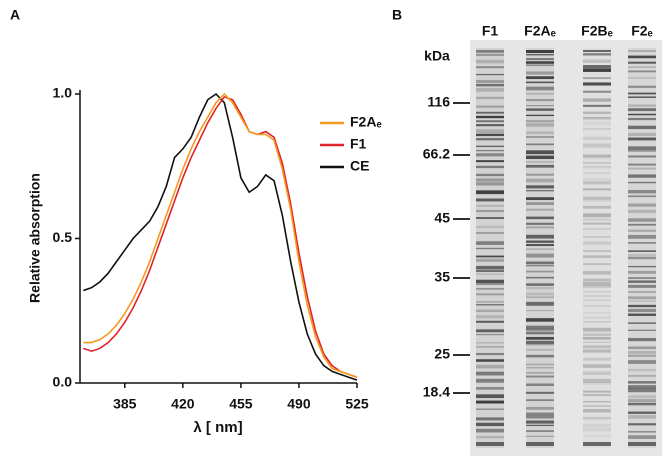 The height and width of the screenshot is (465, 666). Describe the element at coordinates (241, 404) in the screenshot. I see `x-tick-label: 455` at that location.